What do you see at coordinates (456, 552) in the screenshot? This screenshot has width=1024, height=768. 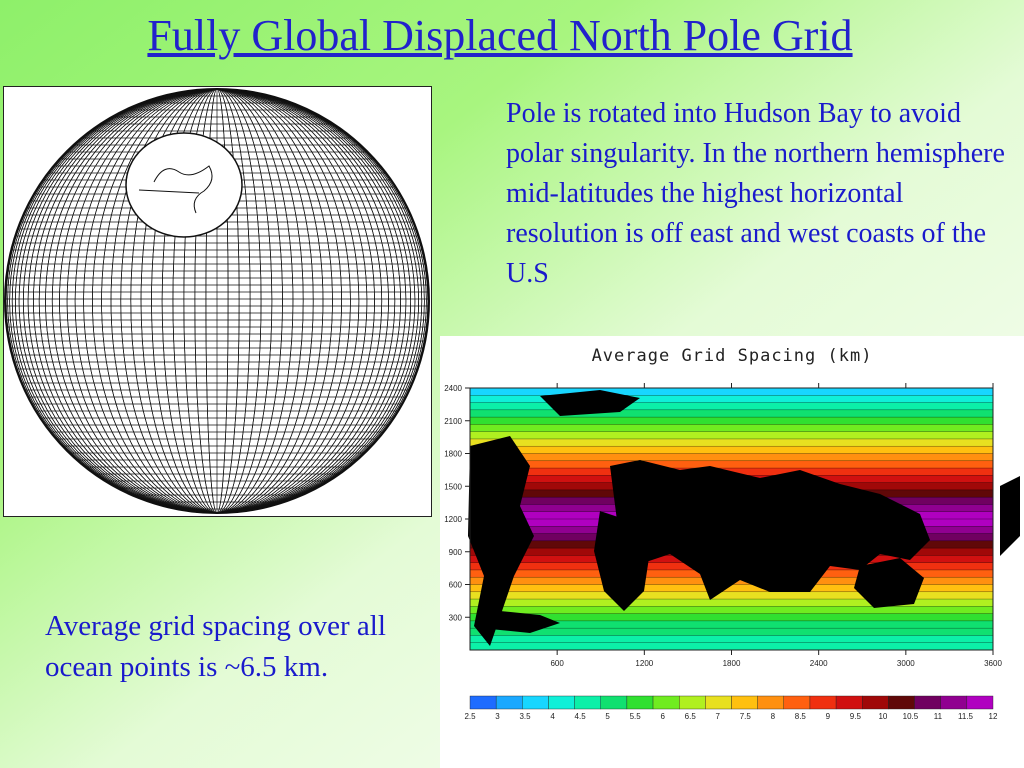 I see `y-tick-label: 900` at bounding box center [456, 552].